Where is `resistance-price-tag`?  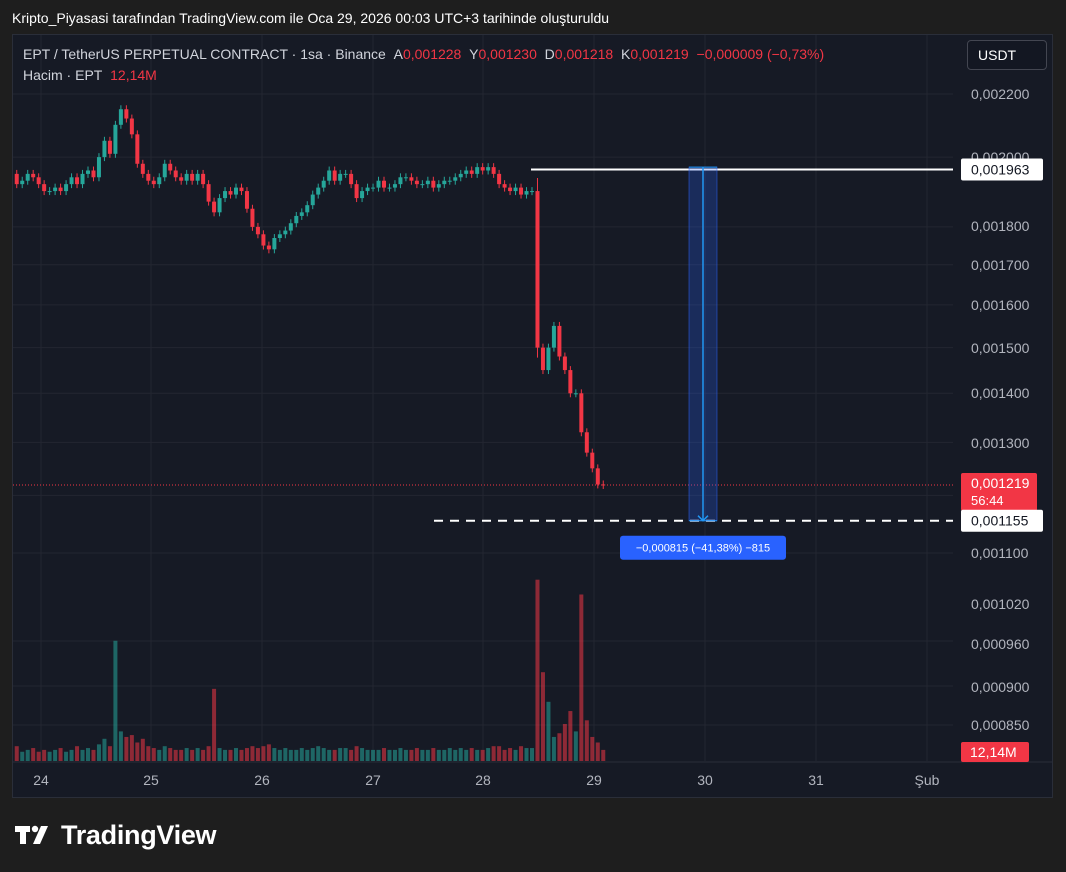
resistance-price-tag is located at coordinates (1002, 169).